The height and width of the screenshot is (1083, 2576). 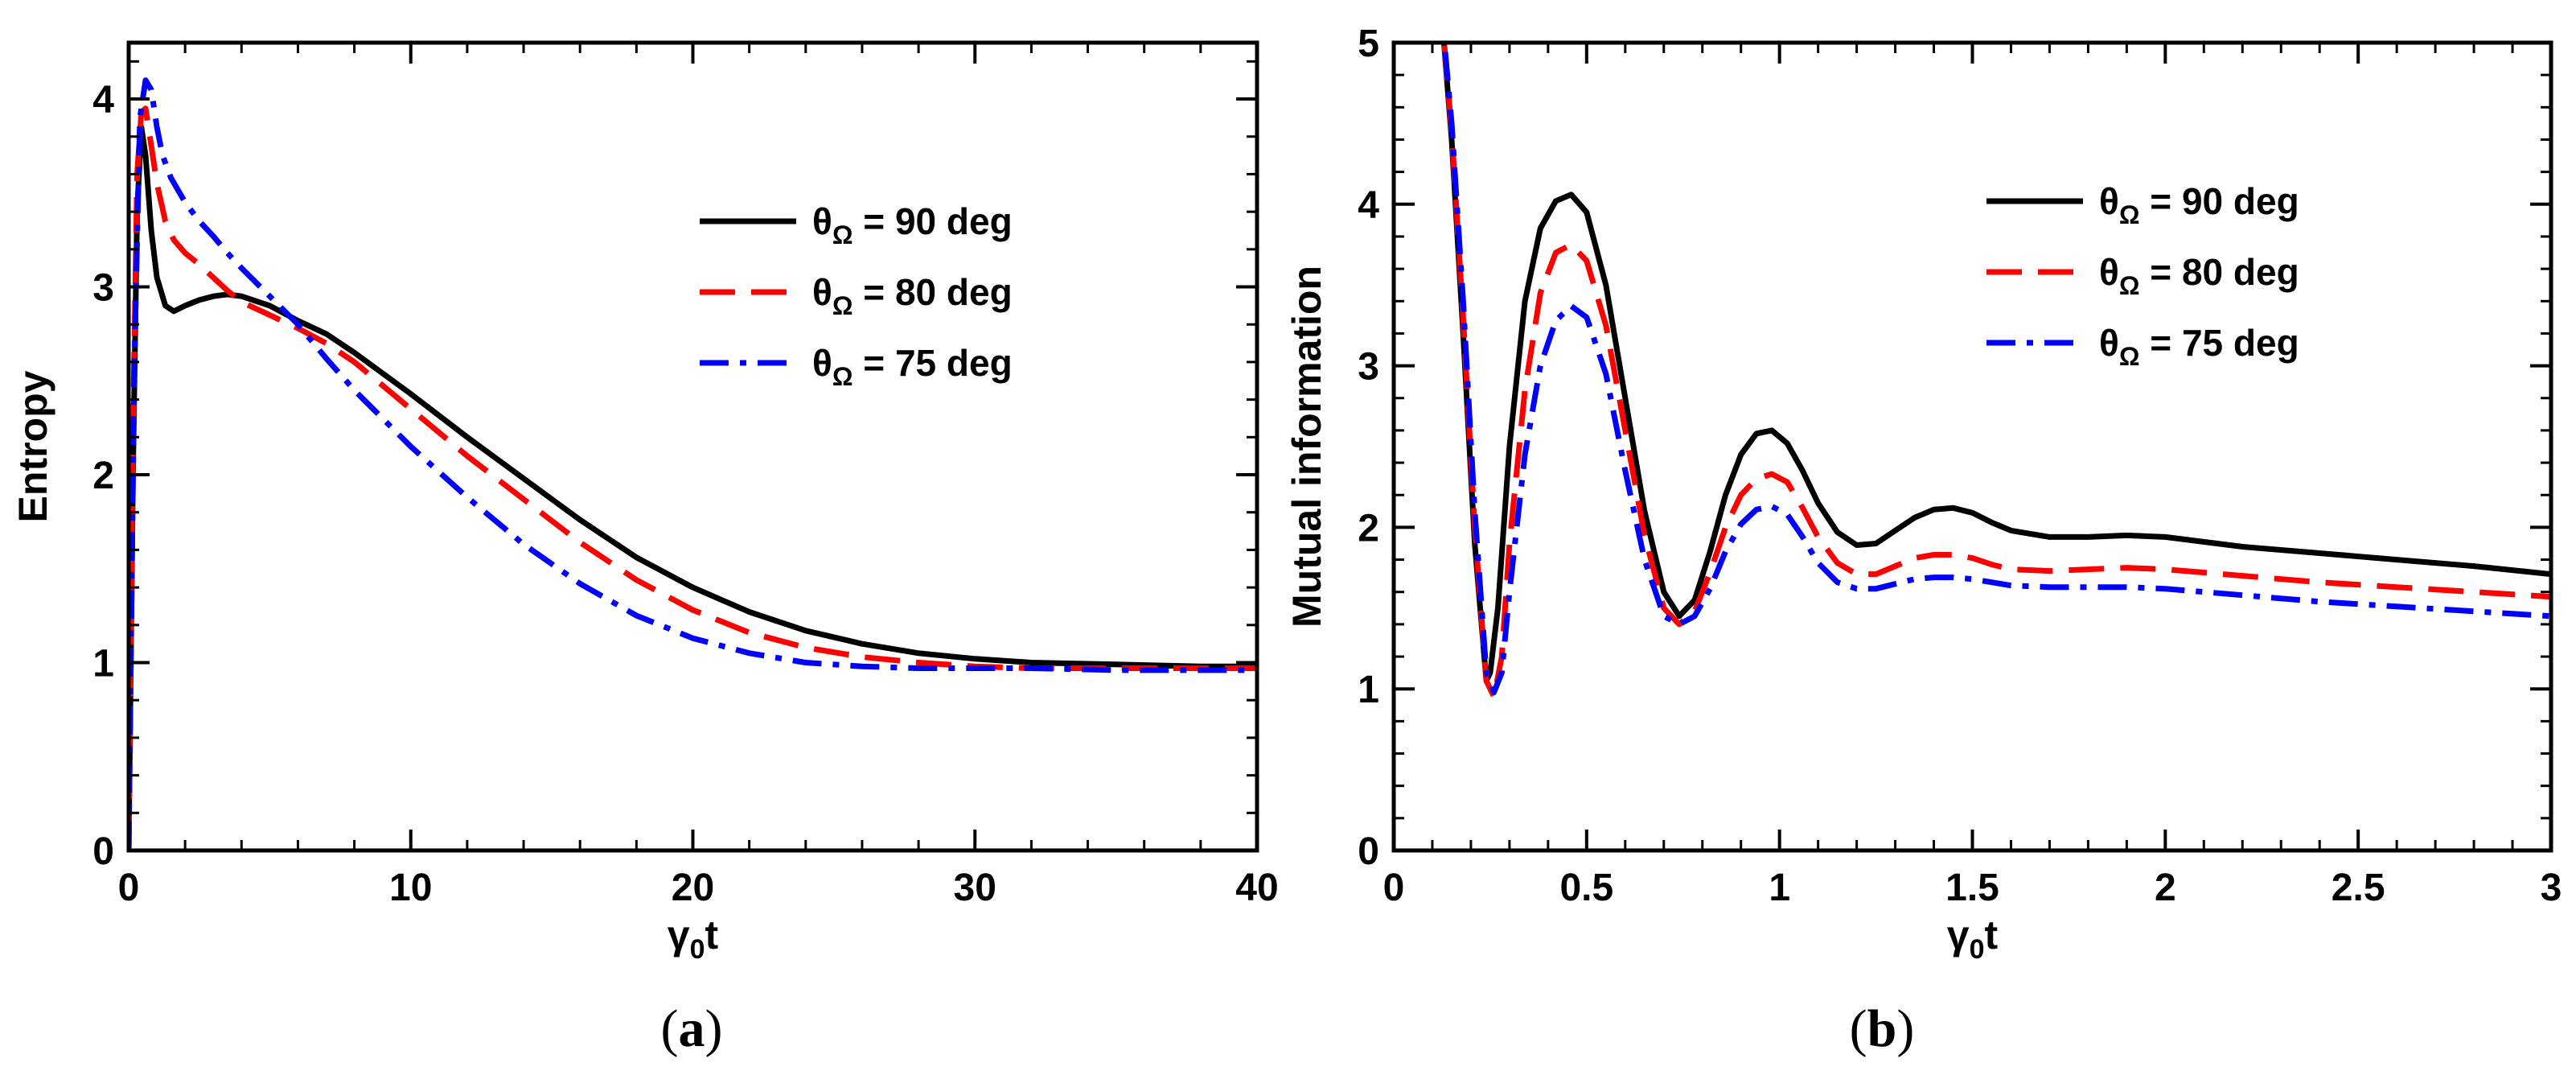 I want to click on x-tick-label-a-3: 30, so click(x=975, y=888).